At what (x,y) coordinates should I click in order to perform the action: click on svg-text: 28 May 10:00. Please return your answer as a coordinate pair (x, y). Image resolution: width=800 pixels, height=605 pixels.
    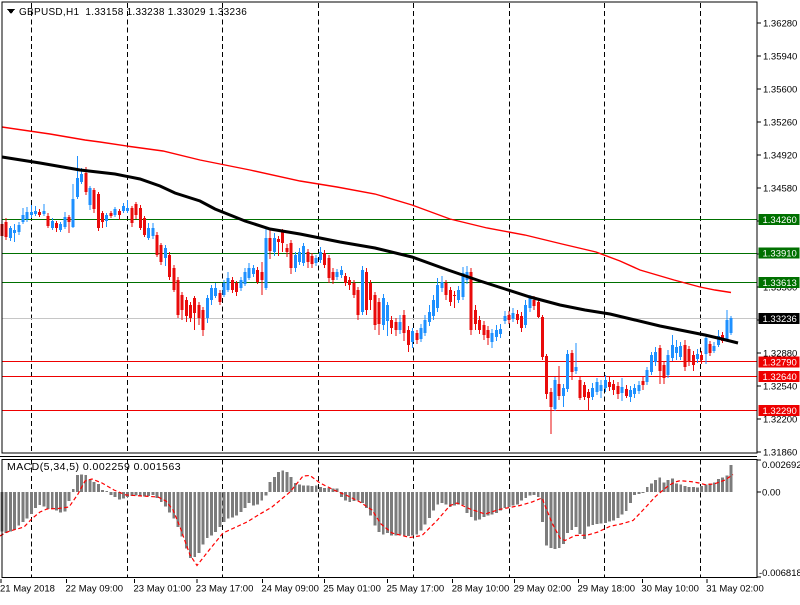
    Looking at the image, I should click on (481, 589).